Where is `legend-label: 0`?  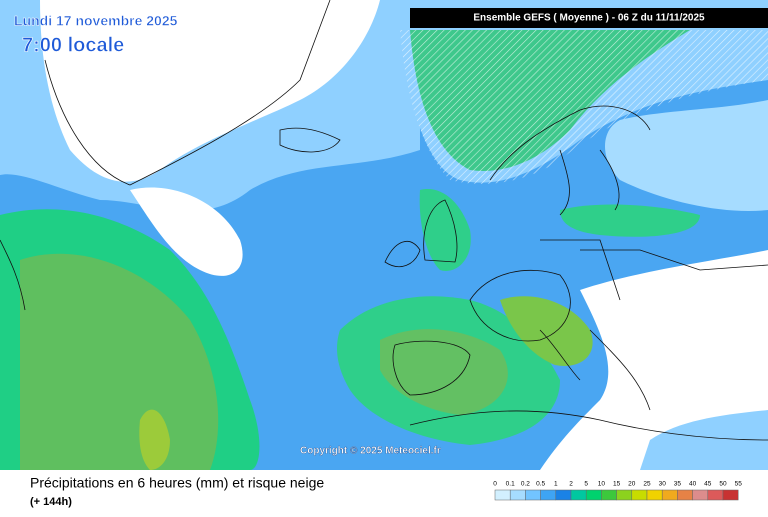
legend-label: 0 is located at coordinates (495, 484).